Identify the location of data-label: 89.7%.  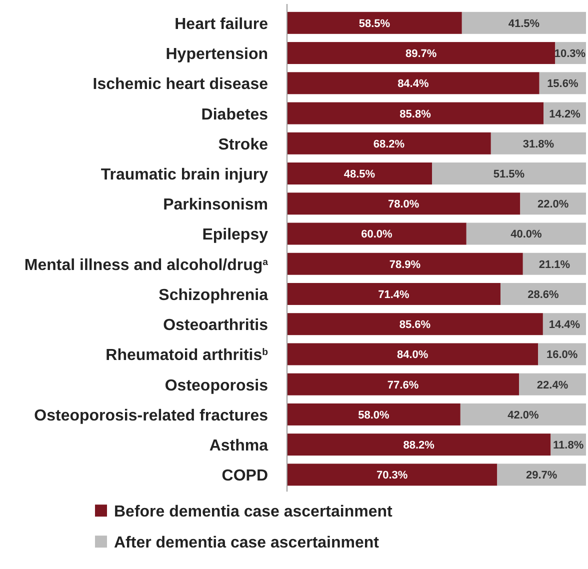
(421, 54).